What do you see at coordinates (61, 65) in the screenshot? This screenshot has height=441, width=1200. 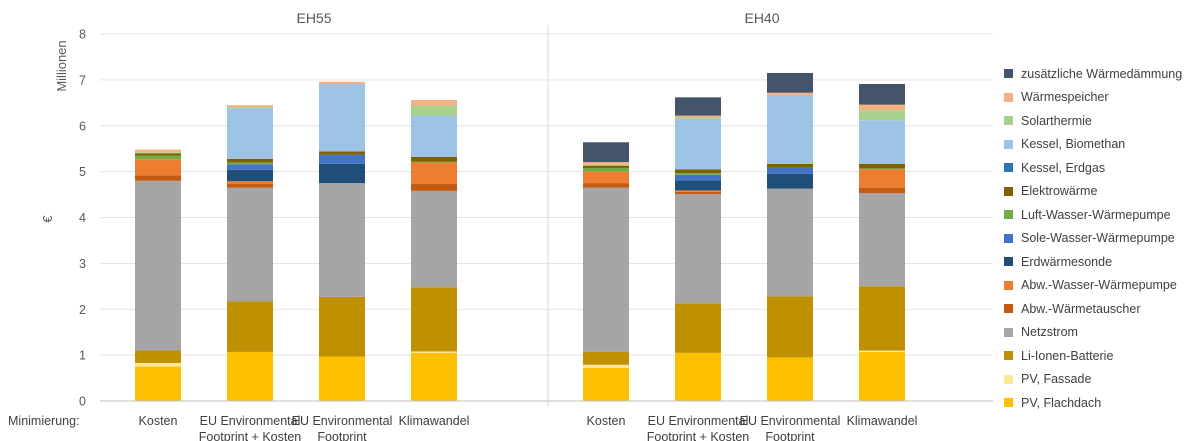 I see `y-axis-scale-label: Millionen` at bounding box center [61, 65].